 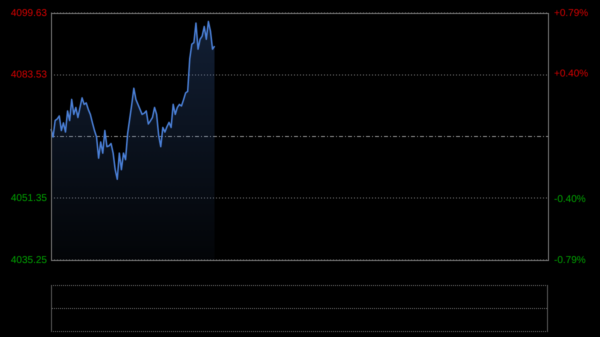 What do you see at coordinates (29, 198) in the screenshot?
I see `y-tick-label: 4051.35` at bounding box center [29, 198].